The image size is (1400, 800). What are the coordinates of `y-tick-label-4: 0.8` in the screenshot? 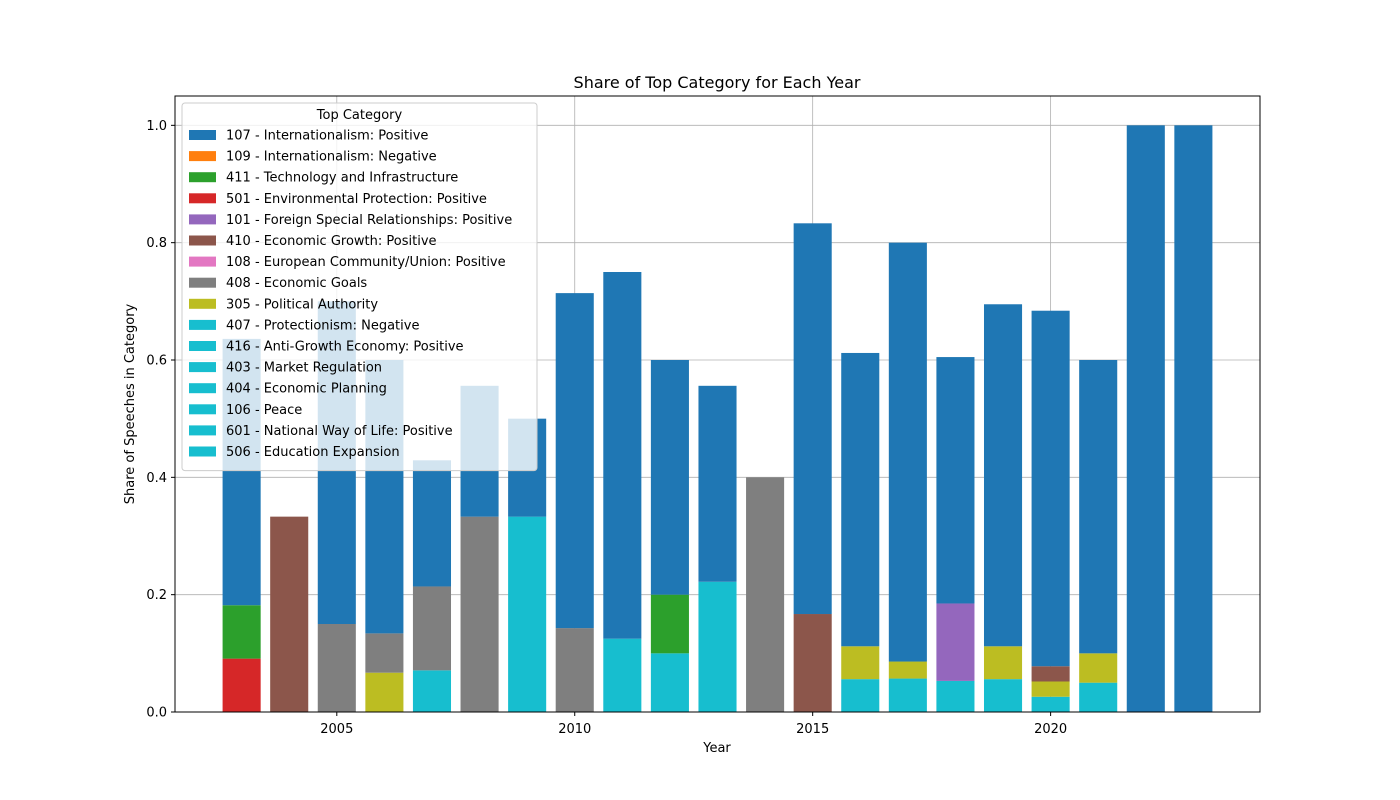 It's located at (156, 243).